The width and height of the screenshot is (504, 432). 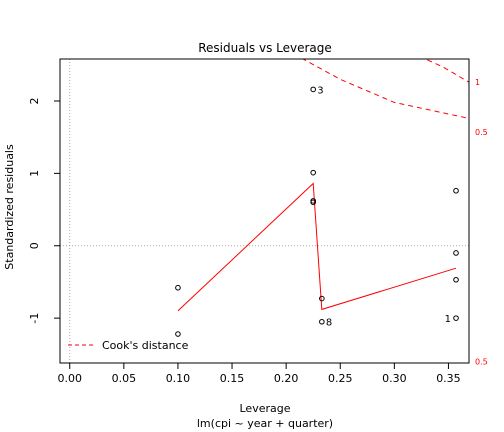 What do you see at coordinates (34, 173) in the screenshot?
I see `y-tick-label: 1` at bounding box center [34, 173].